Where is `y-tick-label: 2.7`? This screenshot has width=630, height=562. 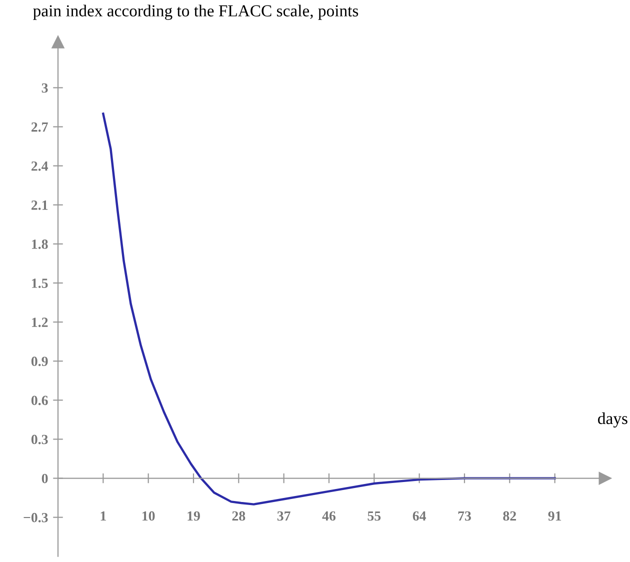 y-tick-label: 2.7 is located at coordinates (40, 127).